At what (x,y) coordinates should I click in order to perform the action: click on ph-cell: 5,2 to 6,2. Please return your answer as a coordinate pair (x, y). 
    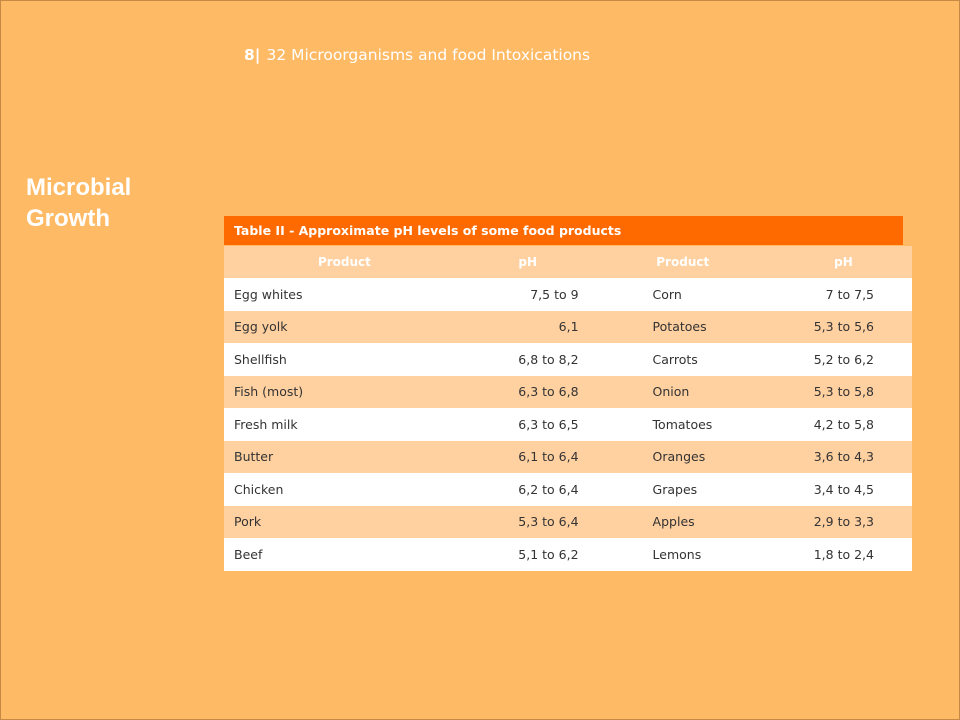
    Looking at the image, I should click on (843, 359).